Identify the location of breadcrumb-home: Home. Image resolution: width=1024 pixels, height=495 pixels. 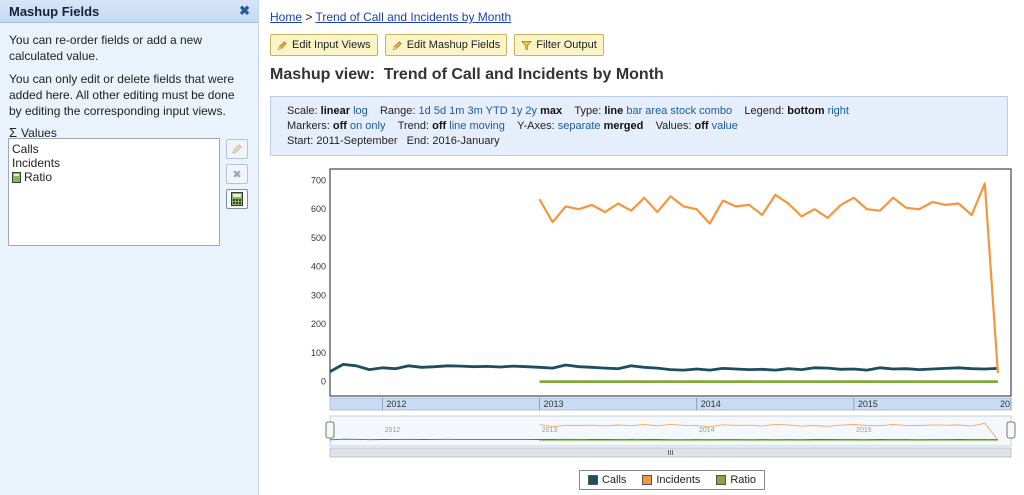
(286, 17).